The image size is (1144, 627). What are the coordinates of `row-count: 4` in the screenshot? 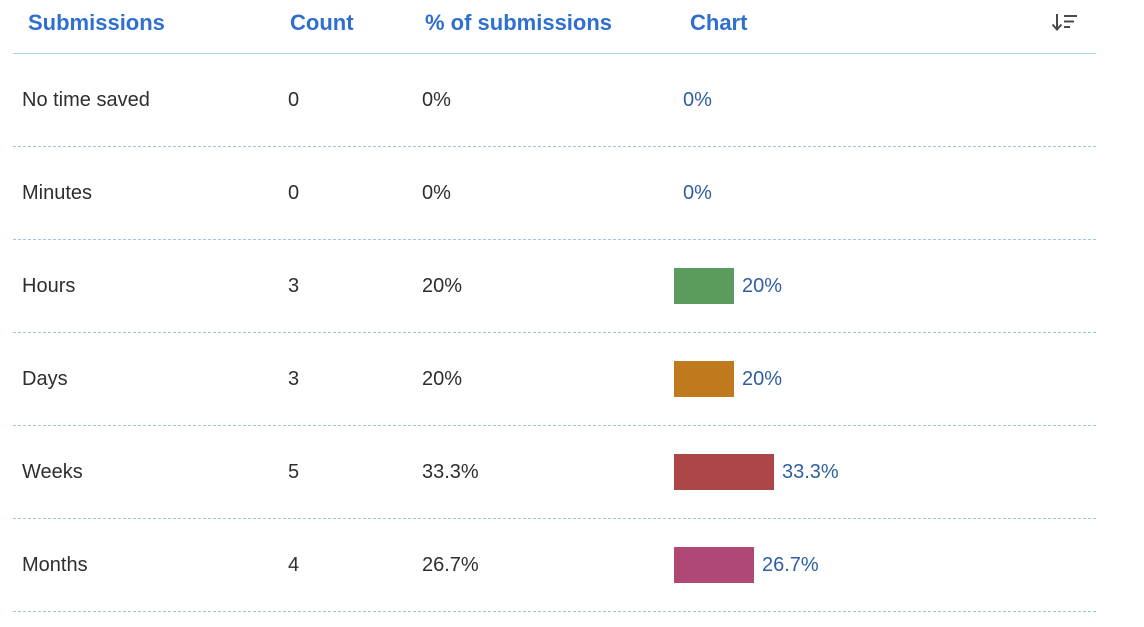 It's located at (294, 565).